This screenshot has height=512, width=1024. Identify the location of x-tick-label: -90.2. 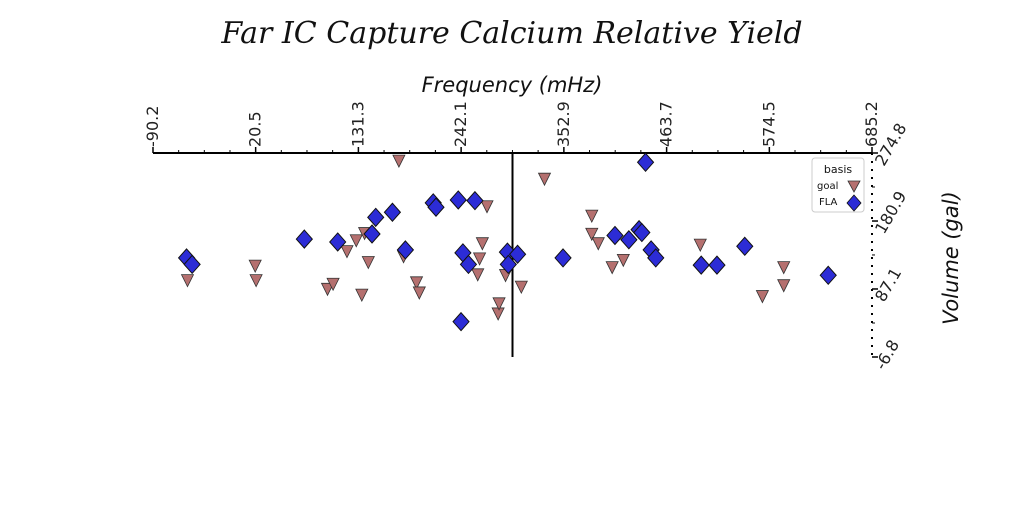
(152, 126).